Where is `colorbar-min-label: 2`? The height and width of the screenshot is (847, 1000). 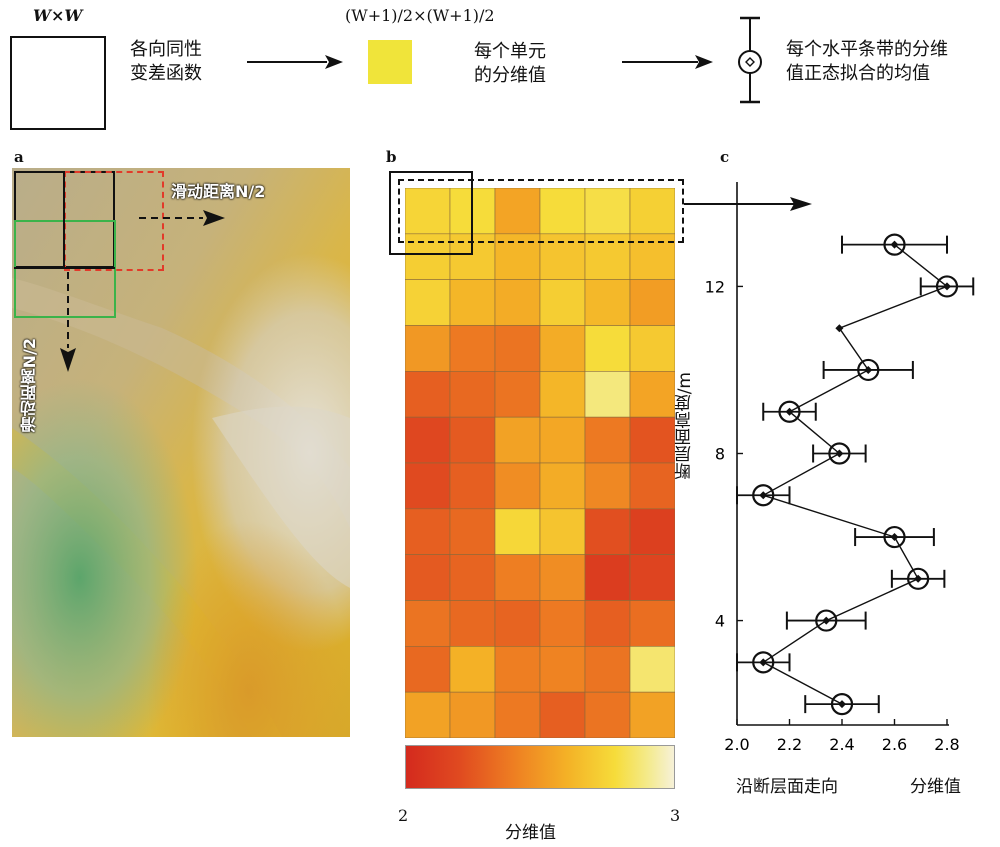 colorbar-min-label: 2 is located at coordinates (403, 815).